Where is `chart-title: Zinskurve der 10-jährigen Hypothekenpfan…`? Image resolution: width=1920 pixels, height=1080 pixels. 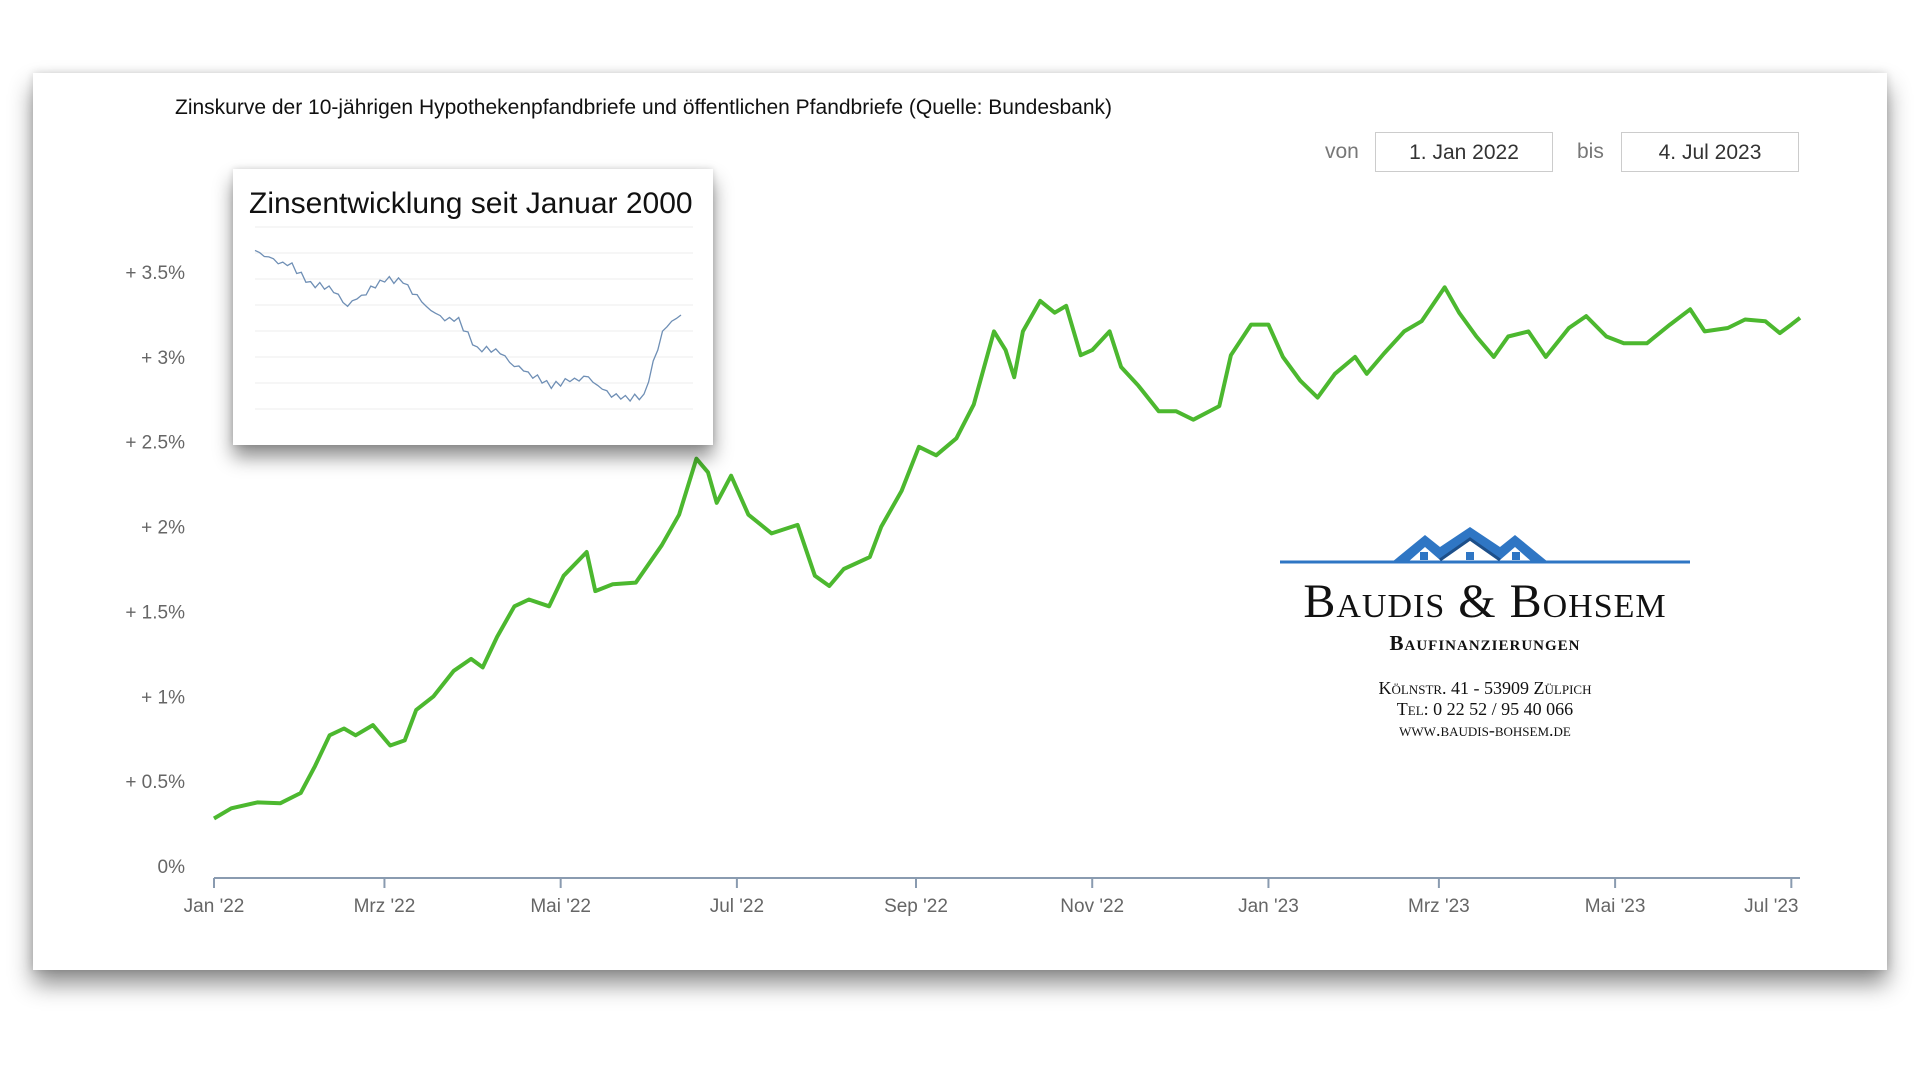 chart-title: Zinskurve der 10-jährigen Hypothekenpfan… is located at coordinates (644, 107).